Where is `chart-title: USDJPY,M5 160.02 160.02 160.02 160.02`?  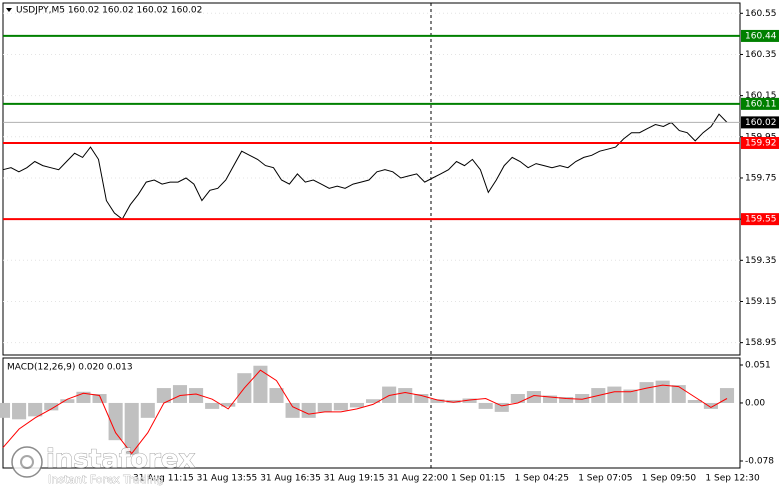
chart-title: USDJPY,M5 160.02 160.02 160.02 160.02 is located at coordinates (109, 11).